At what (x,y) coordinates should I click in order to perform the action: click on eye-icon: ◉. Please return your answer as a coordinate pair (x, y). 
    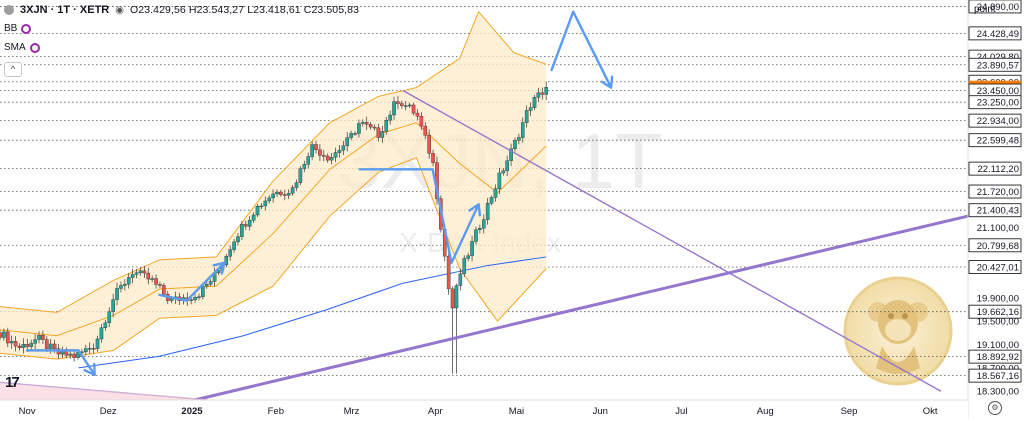
    Looking at the image, I should click on (119, 10).